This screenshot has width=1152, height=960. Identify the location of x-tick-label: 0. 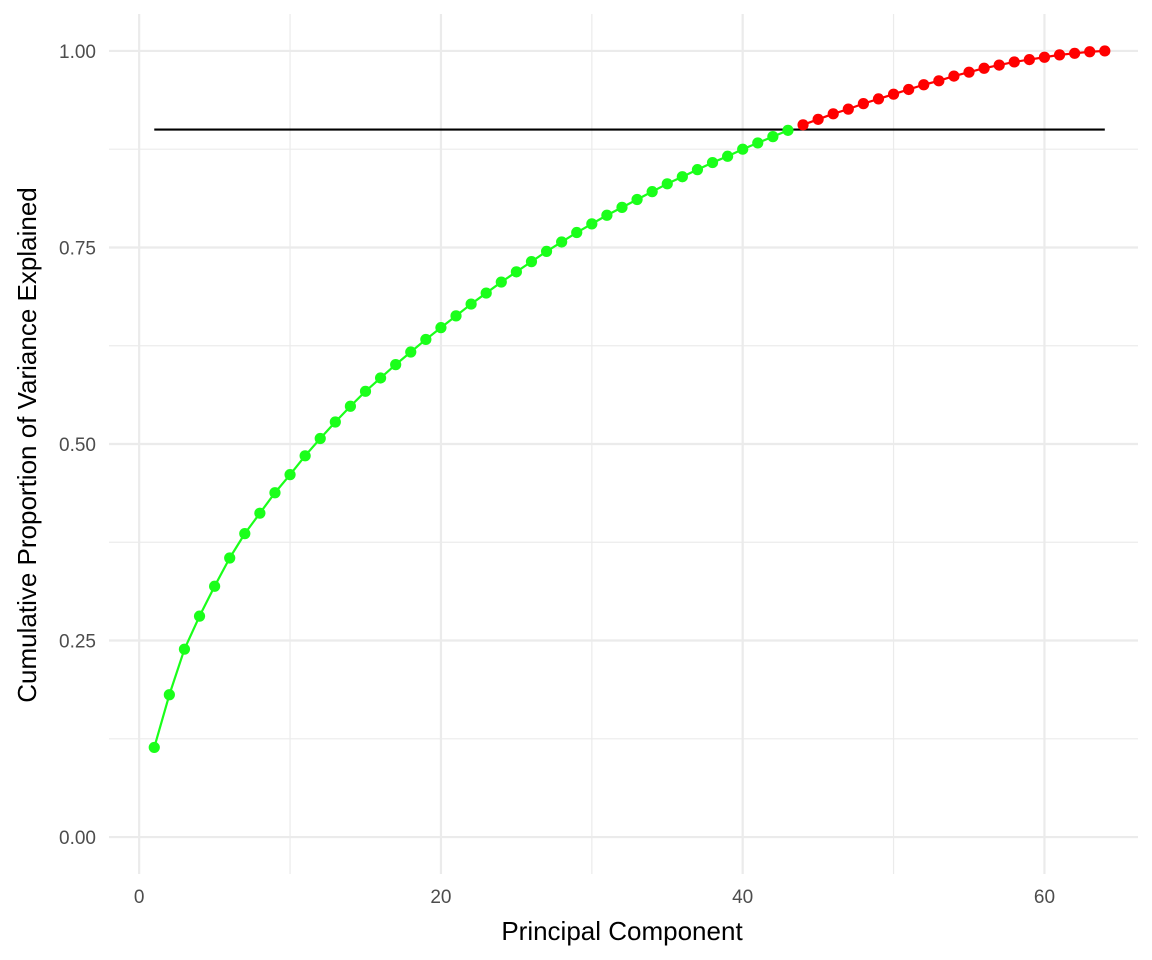
(139, 897).